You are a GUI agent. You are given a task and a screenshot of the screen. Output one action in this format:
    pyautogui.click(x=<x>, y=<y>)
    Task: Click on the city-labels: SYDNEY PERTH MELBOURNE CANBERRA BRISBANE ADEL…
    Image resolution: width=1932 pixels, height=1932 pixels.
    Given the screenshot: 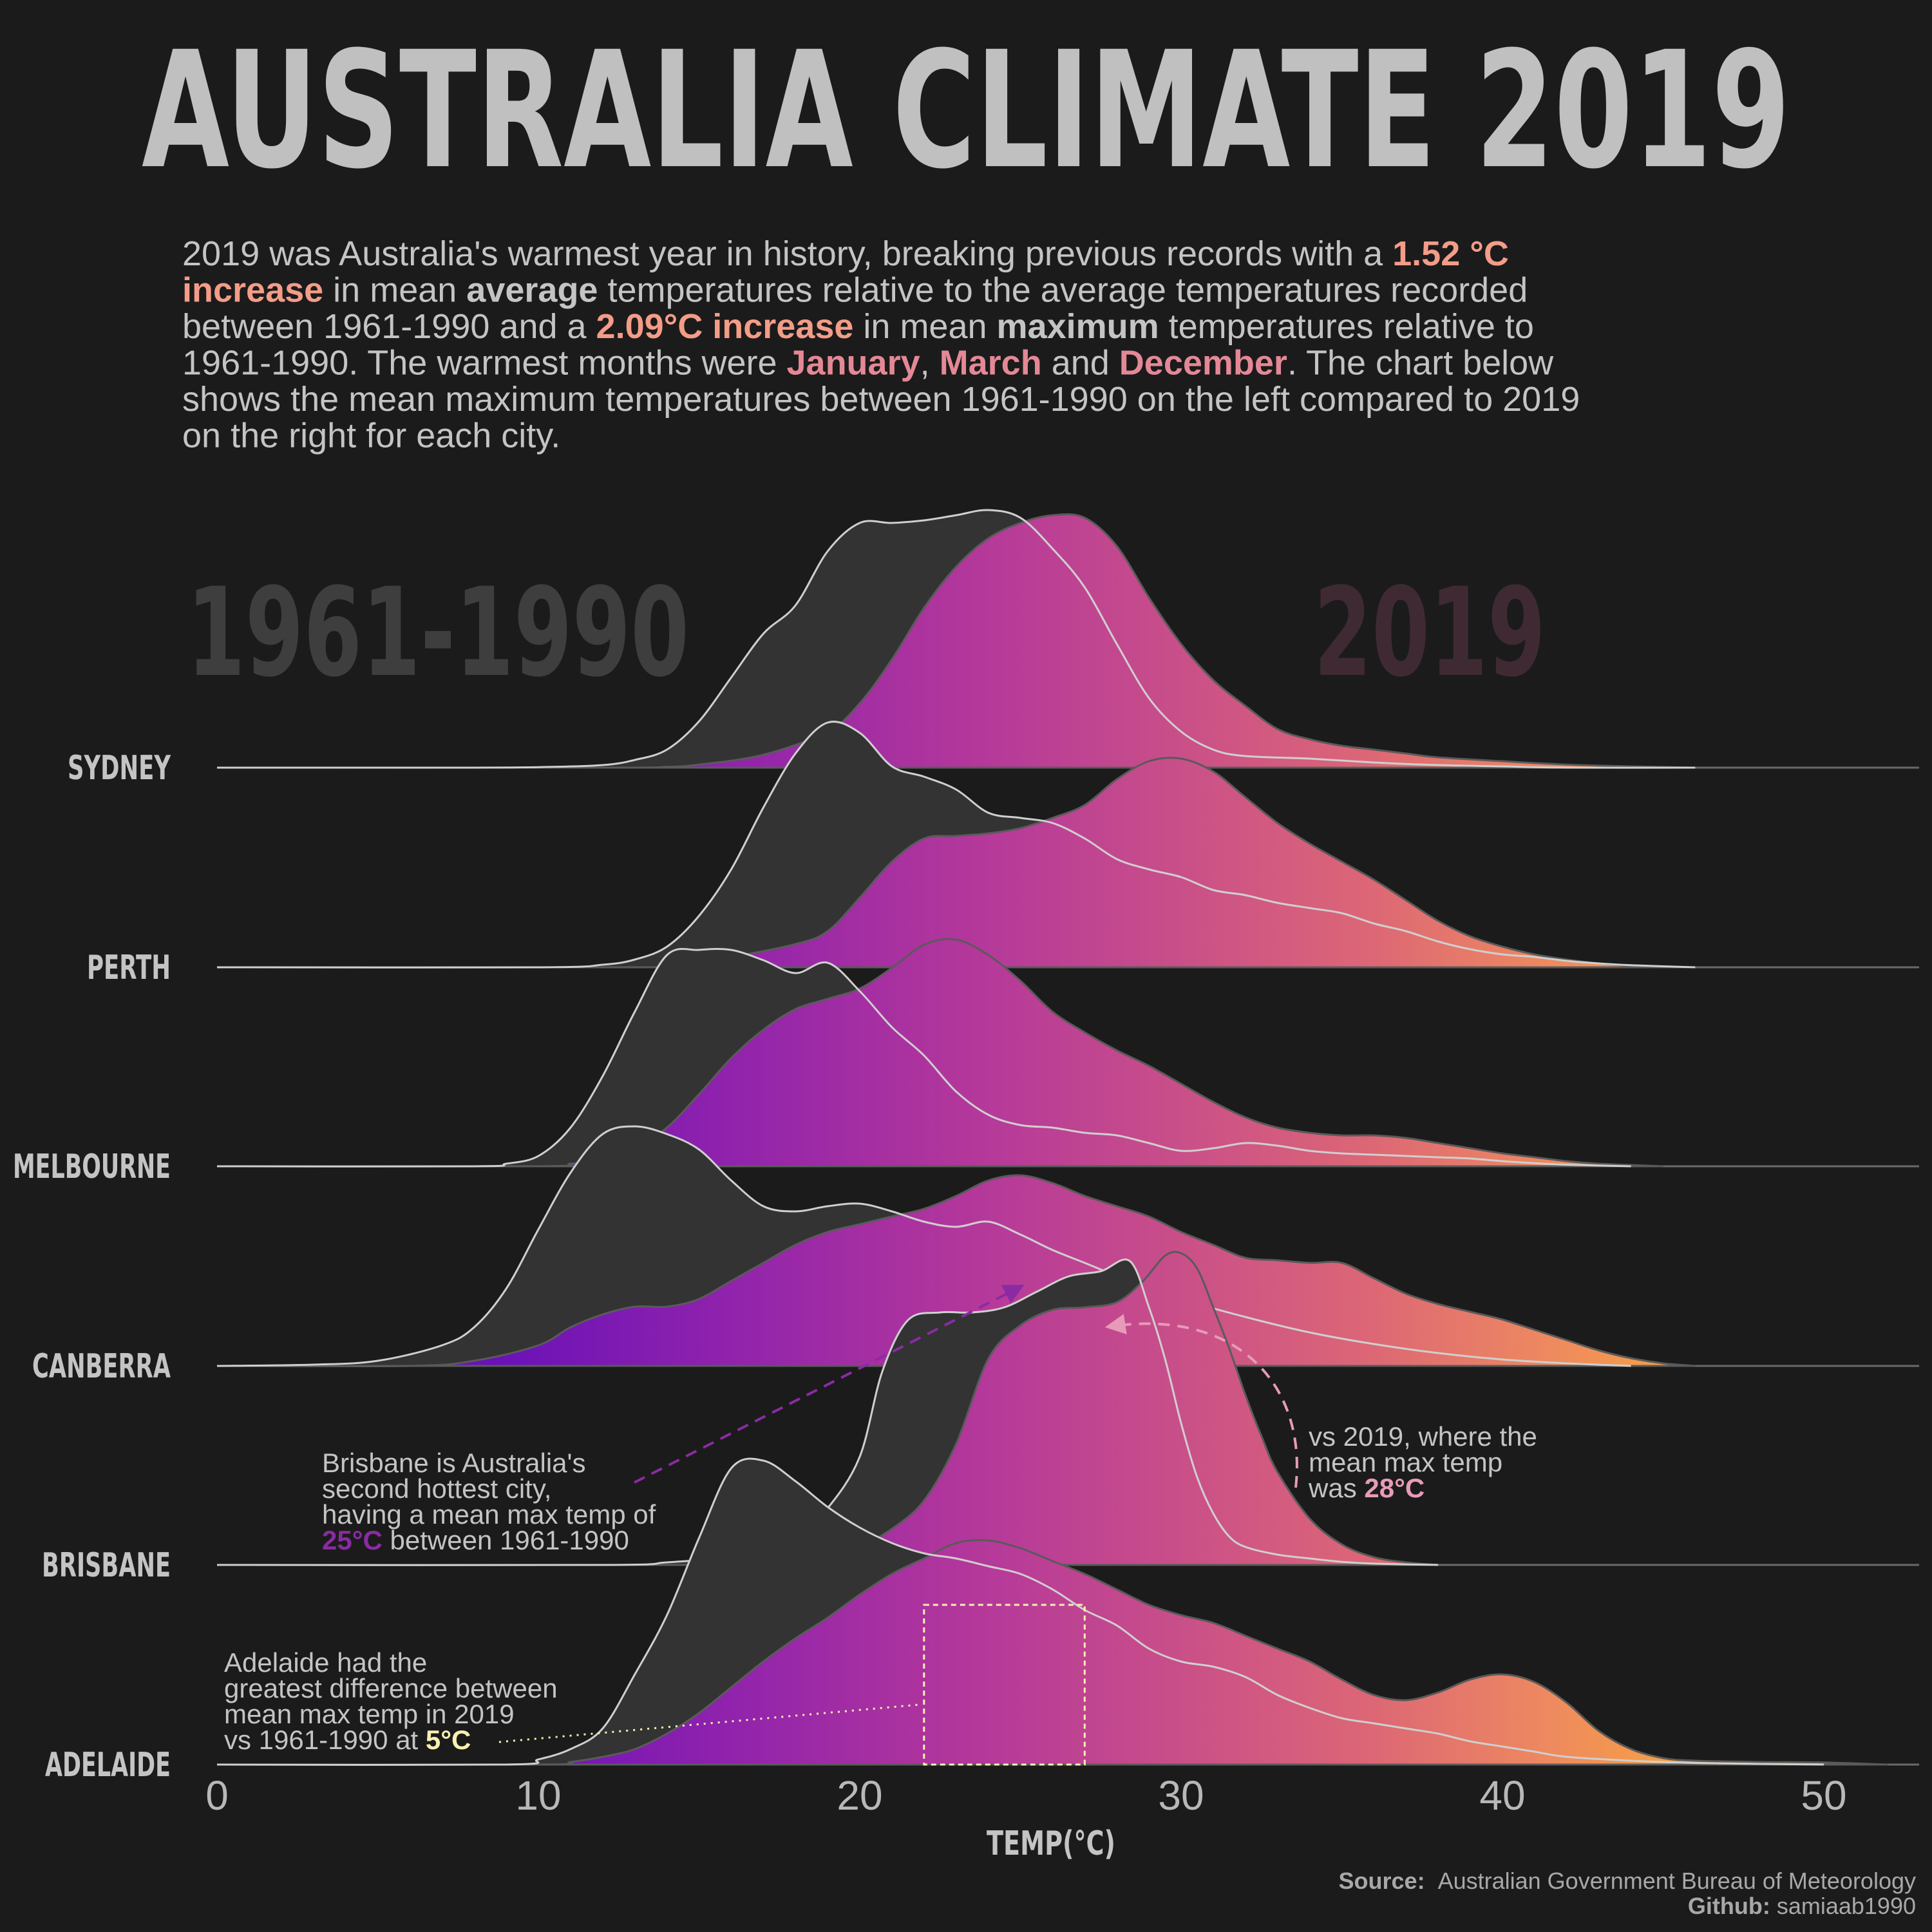 What is the action you would take?
    pyautogui.click(x=92, y=1267)
    